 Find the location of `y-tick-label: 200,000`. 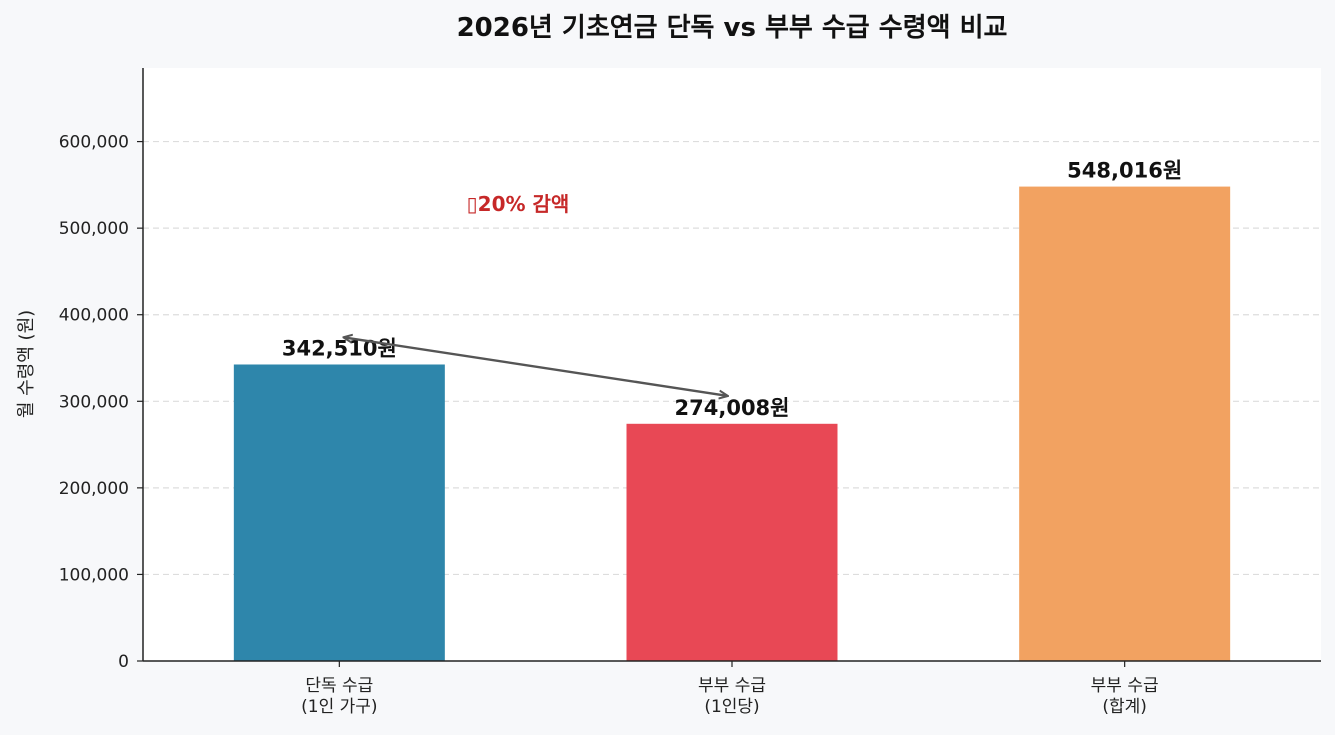

y-tick-label: 200,000 is located at coordinates (94, 489).